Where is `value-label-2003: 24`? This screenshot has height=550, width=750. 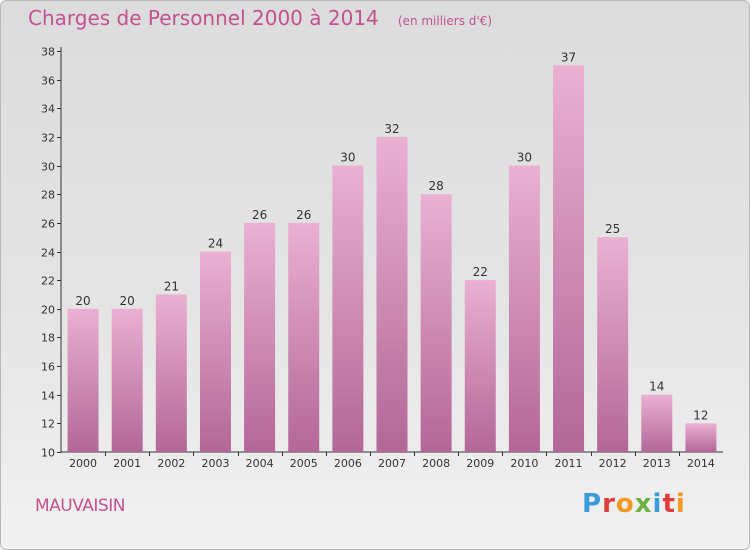
value-label-2003: 24 is located at coordinates (215, 244).